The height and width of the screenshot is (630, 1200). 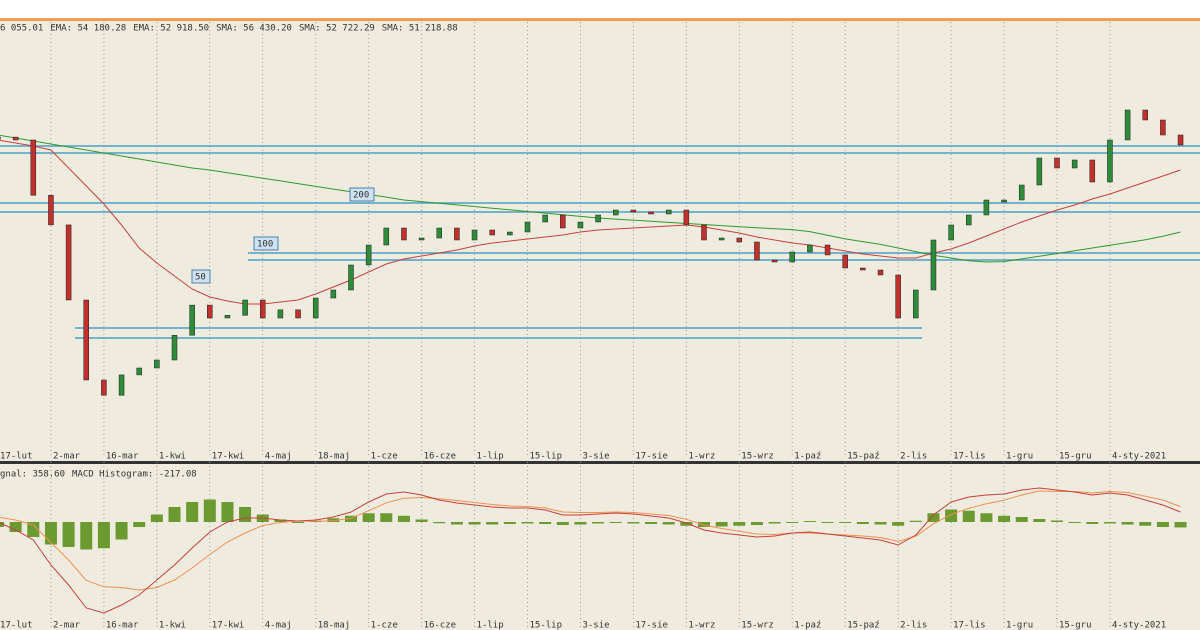 I want to click on x-tick-label: 4-sty-2021, so click(x=1139, y=457).